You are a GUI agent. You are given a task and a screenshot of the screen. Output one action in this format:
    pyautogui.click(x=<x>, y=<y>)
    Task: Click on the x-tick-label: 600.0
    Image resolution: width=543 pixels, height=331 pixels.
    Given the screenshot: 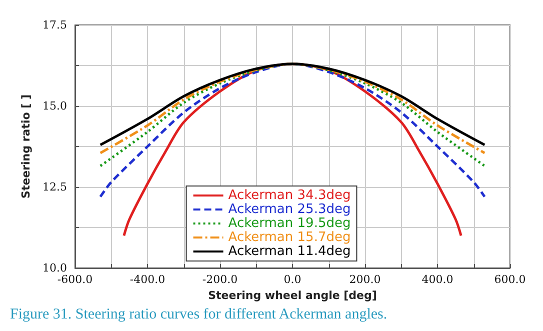 What is the action you would take?
    pyautogui.click(x=510, y=279)
    